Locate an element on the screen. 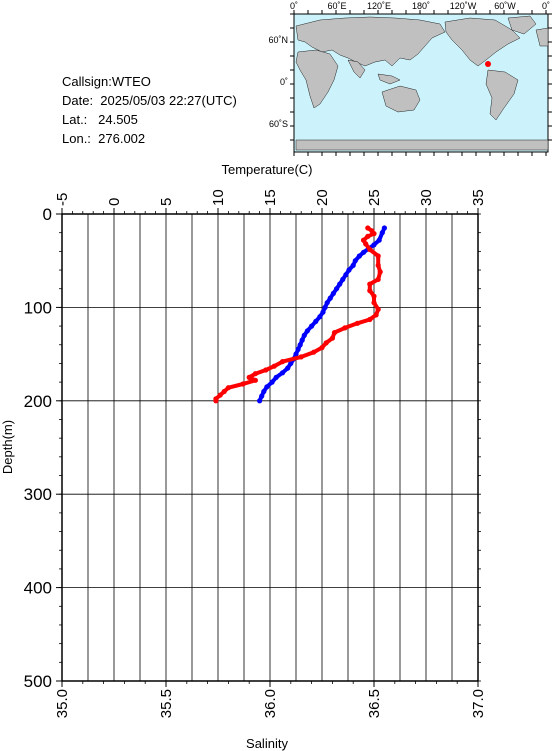 The width and height of the screenshot is (553, 751). station-marker is located at coordinates (488, 64).